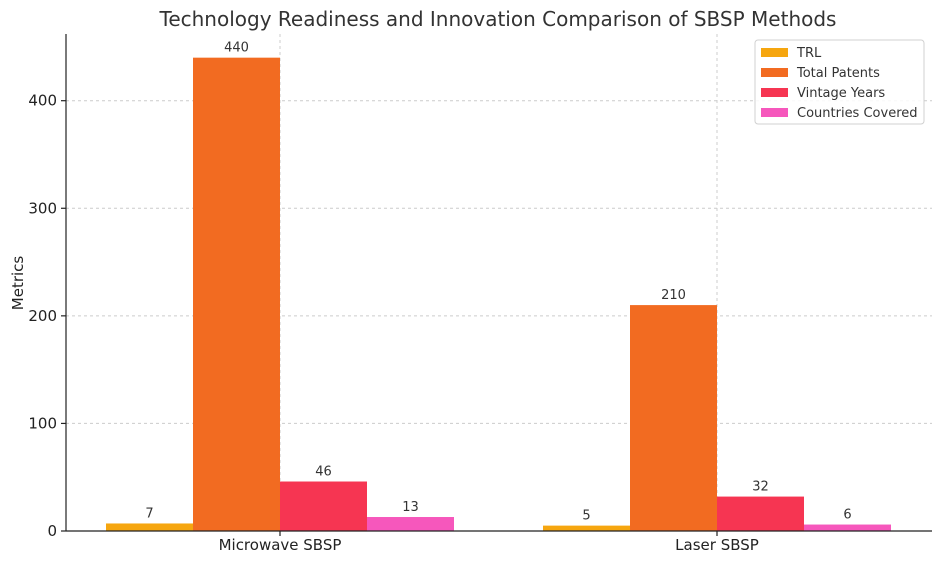 Image resolution: width=940 pixels, height=561 pixels. Describe the element at coordinates (42, 316) in the screenshot. I see `y-tick-label: 200` at that location.